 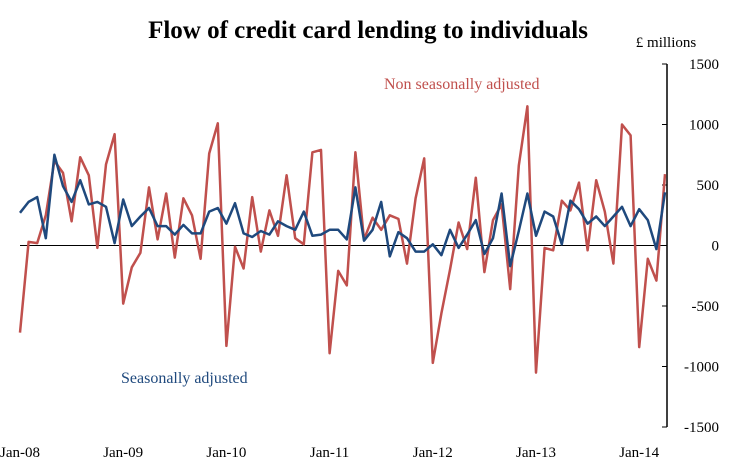 What do you see at coordinates (701, 368) in the screenshot?
I see `y-tick-label: -1000` at bounding box center [701, 368].